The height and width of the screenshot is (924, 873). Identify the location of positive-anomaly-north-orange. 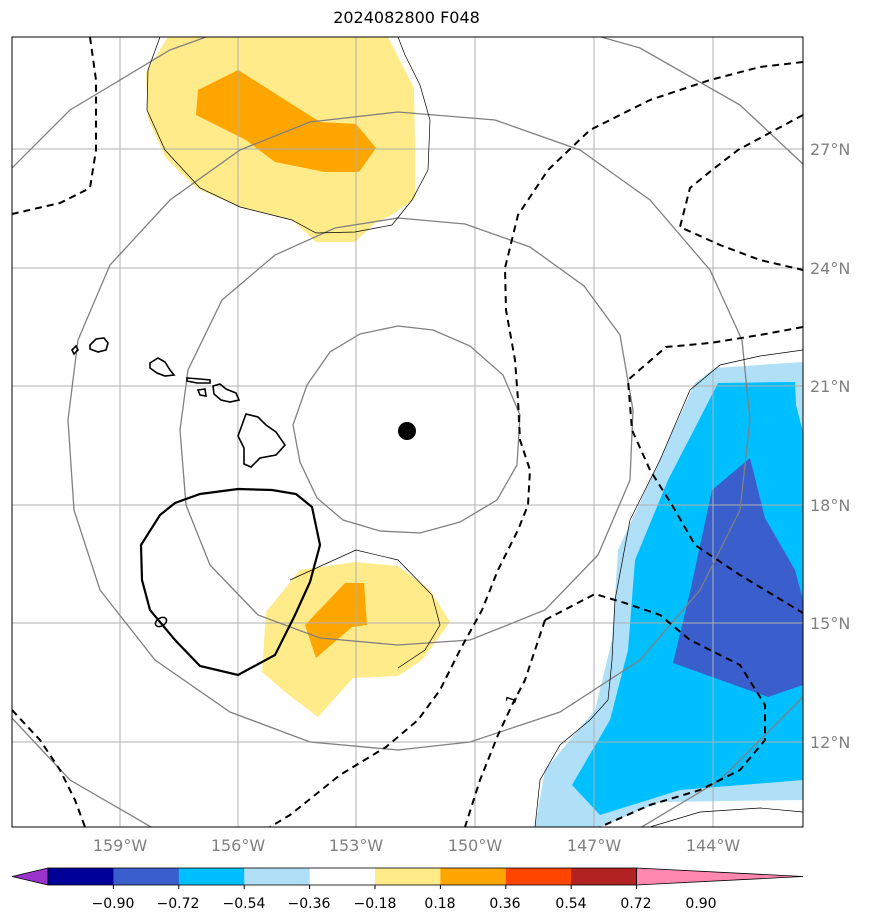
(286, 121).